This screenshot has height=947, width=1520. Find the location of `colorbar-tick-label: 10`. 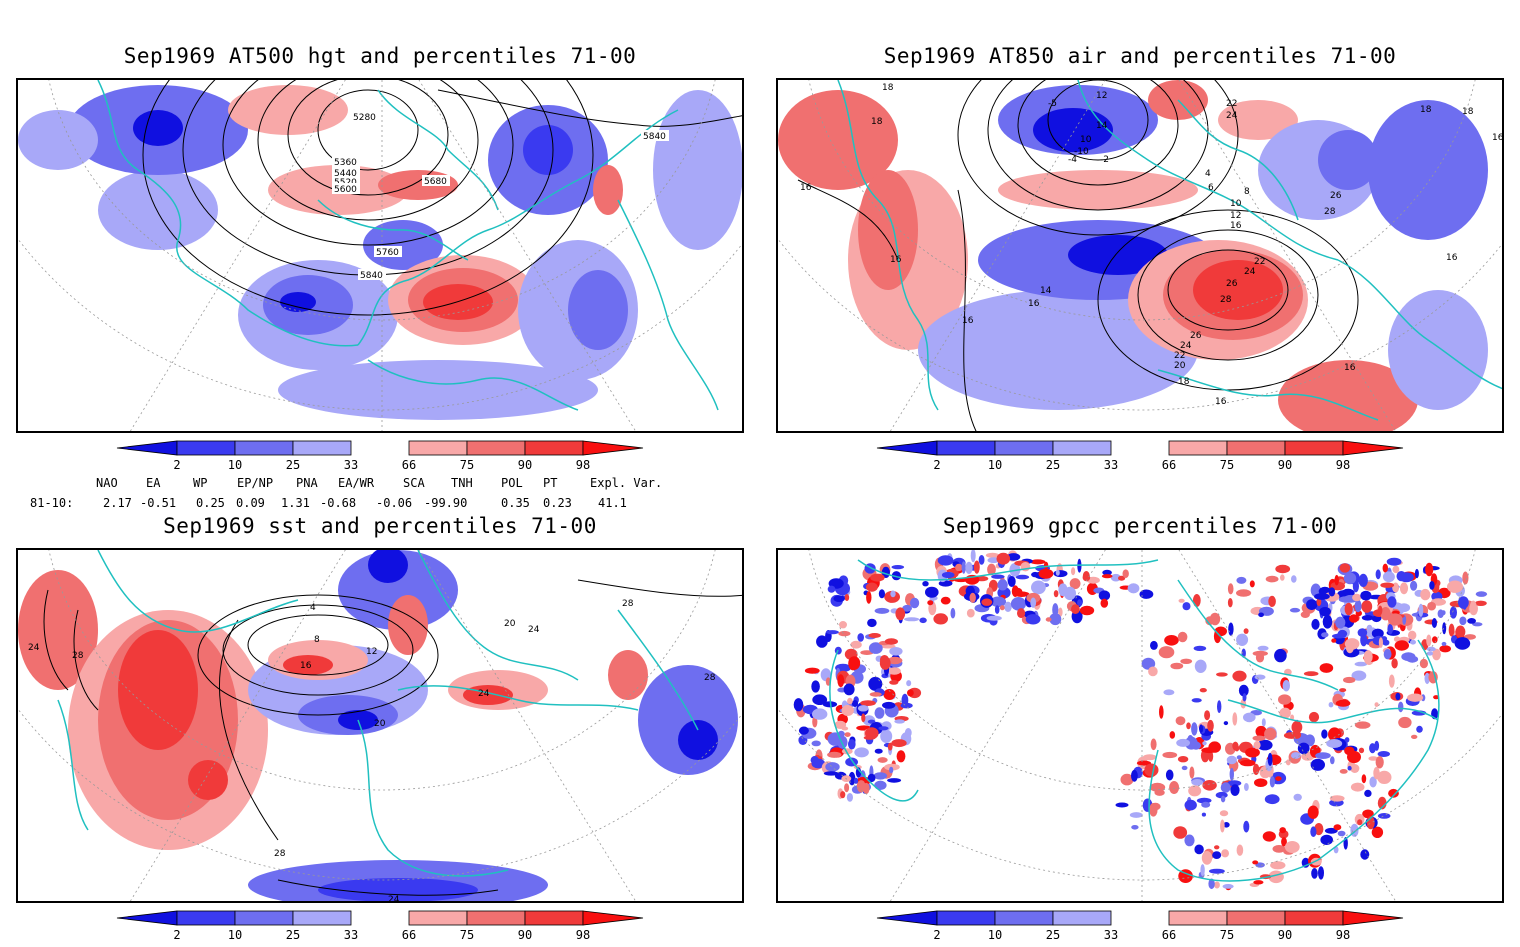

colorbar-tick-label: 10 is located at coordinates (235, 465).